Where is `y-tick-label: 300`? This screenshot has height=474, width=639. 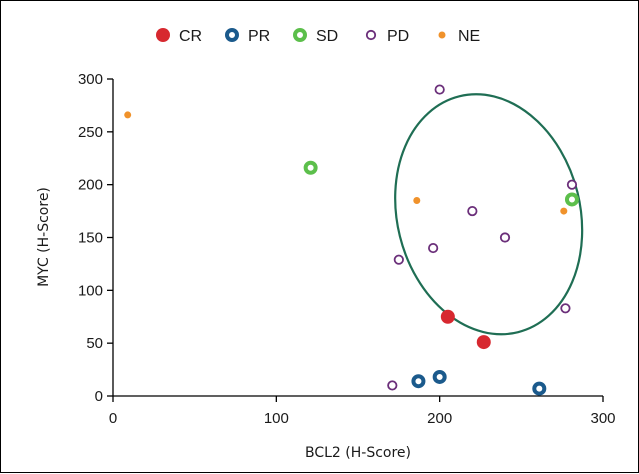 y-tick-label: 300 is located at coordinates (90, 79).